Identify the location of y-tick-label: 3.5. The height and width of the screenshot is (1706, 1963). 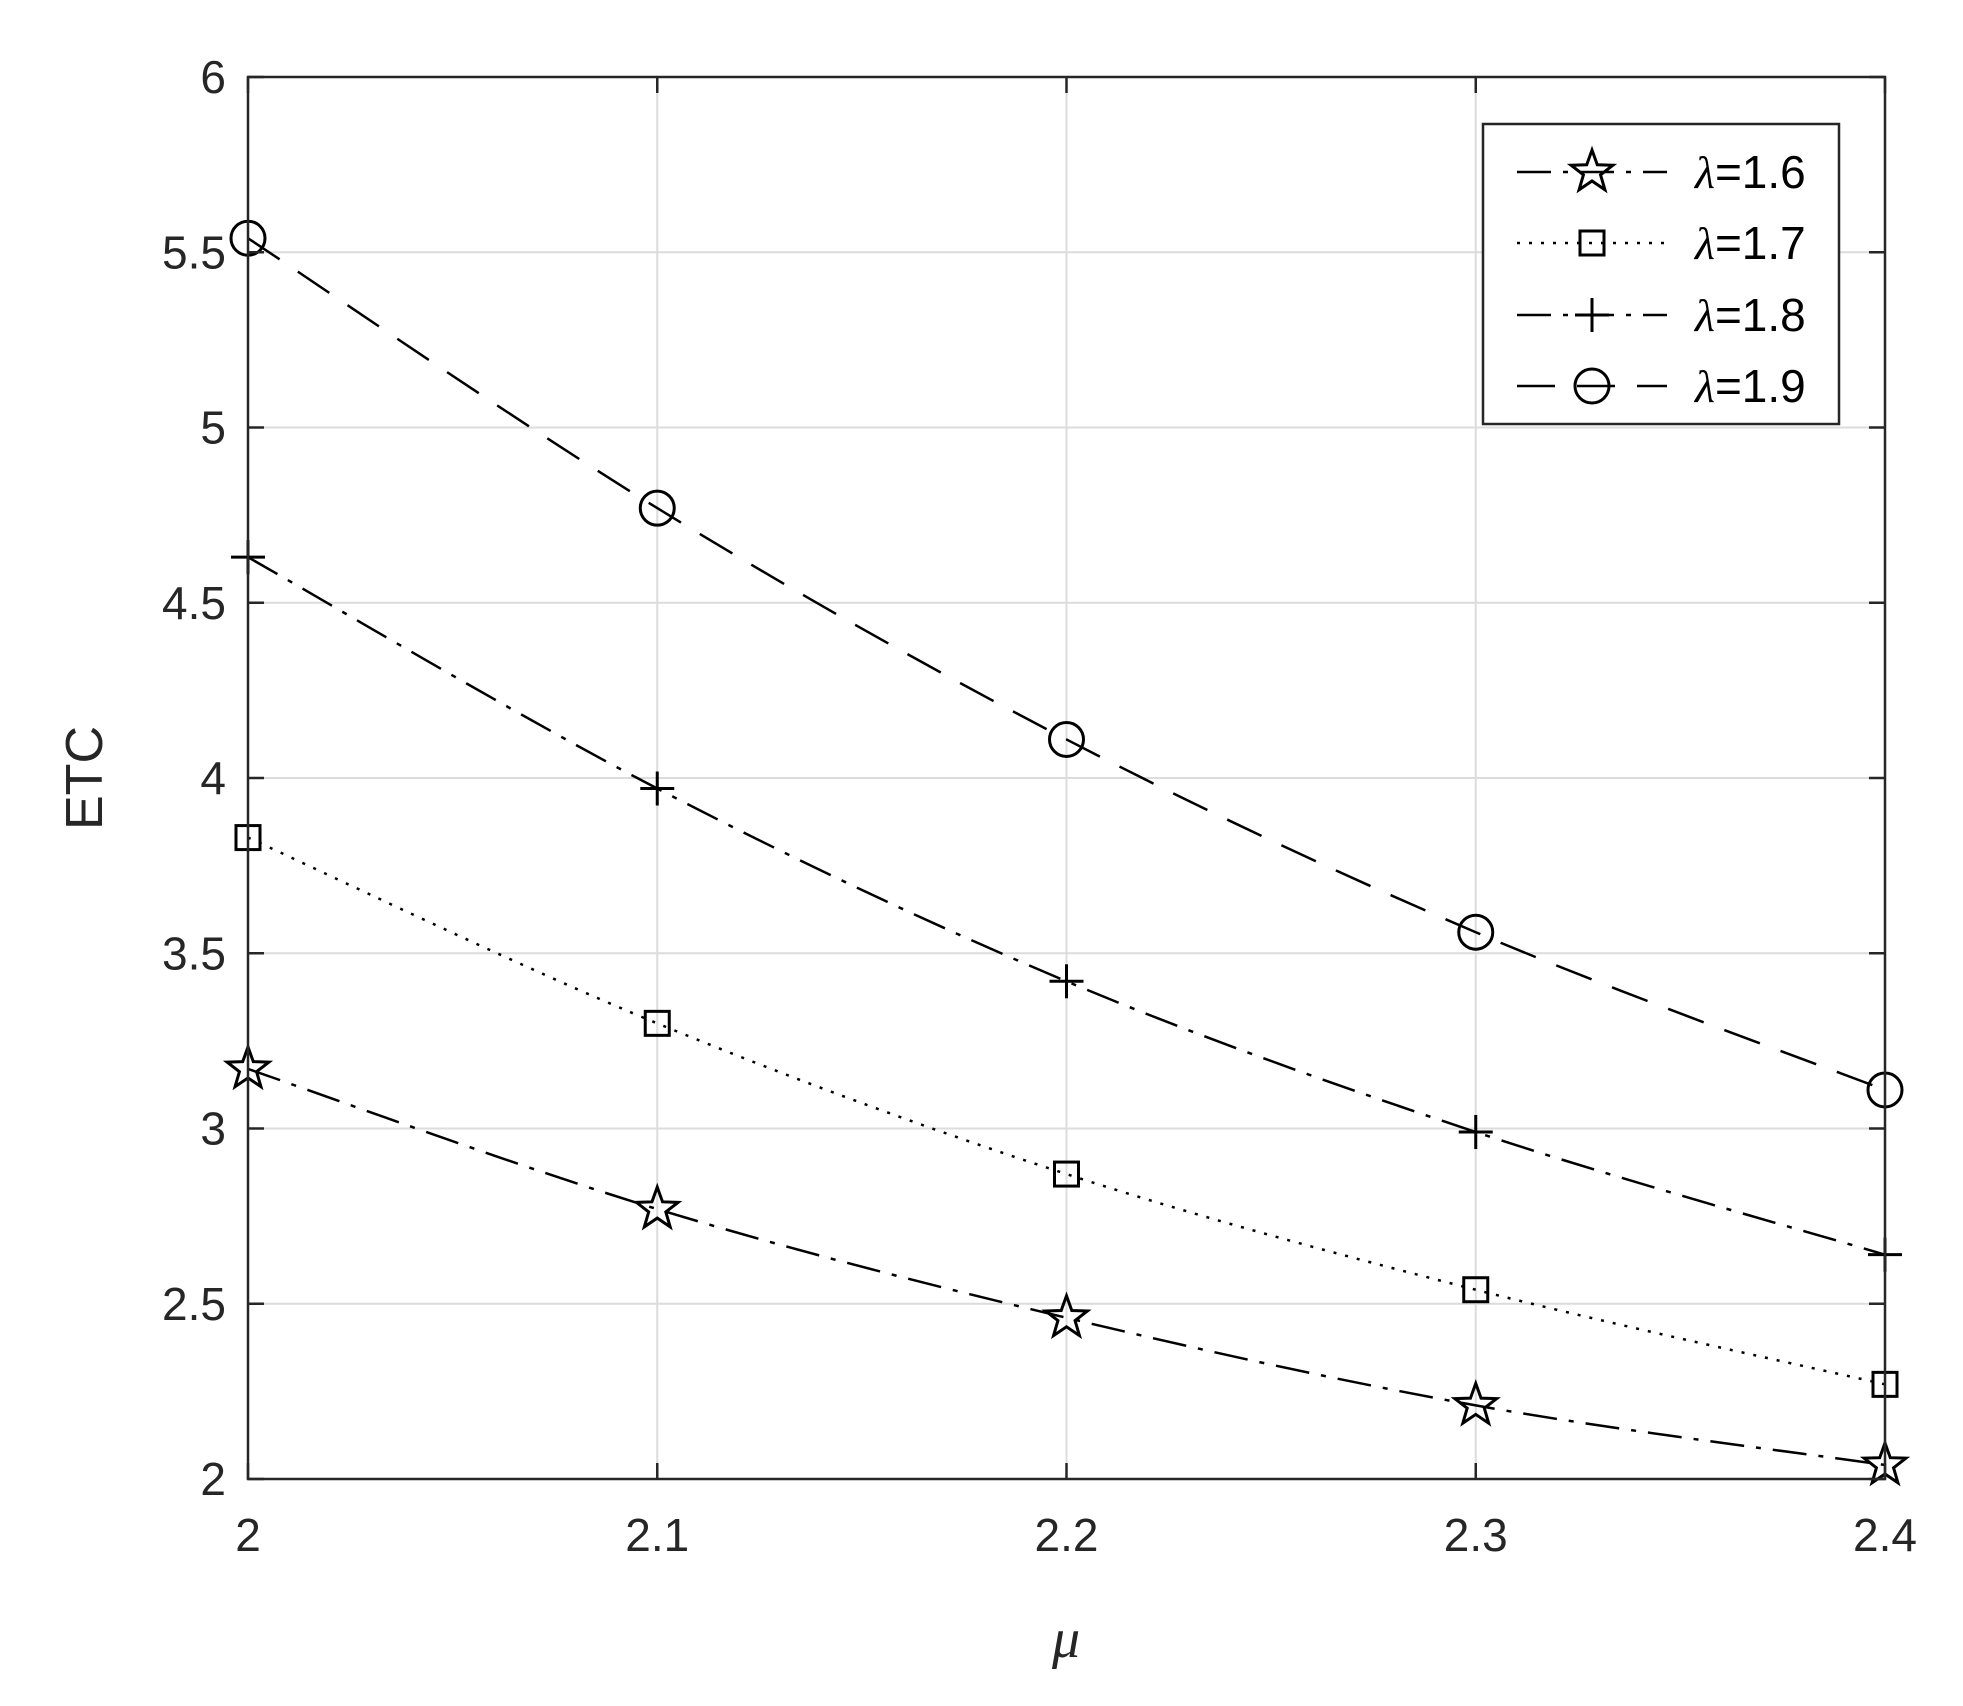
(194, 953).